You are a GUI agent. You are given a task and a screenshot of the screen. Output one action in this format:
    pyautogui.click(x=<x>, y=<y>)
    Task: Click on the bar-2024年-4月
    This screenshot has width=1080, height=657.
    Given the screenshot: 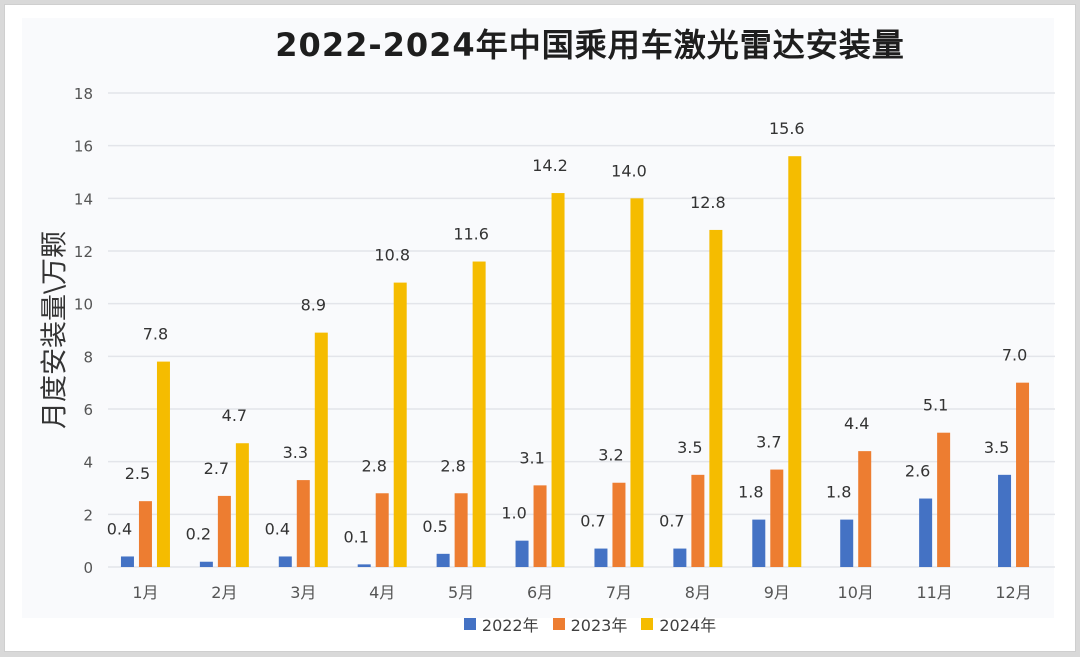 What is the action you would take?
    pyautogui.click(x=400, y=424)
    